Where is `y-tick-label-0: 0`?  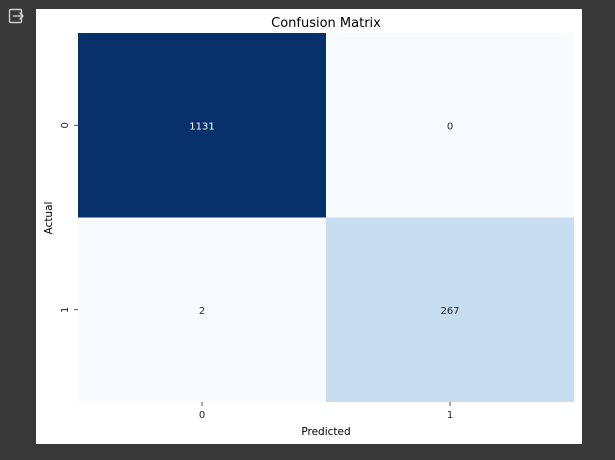 y-tick-label-0: 0 is located at coordinates (65, 125).